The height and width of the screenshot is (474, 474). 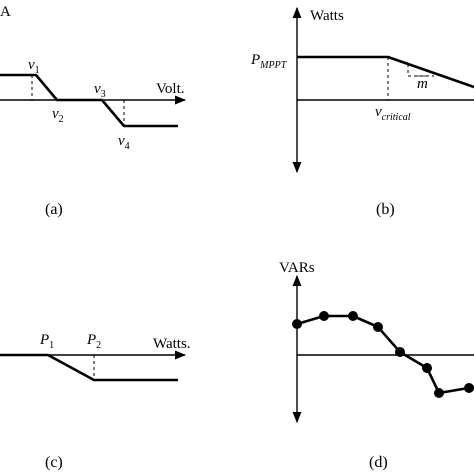 What do you see at coordinates (58, 115) in the screenshot?
I see `panel-a-point-v2: v2` at bounding box center [58, 115].